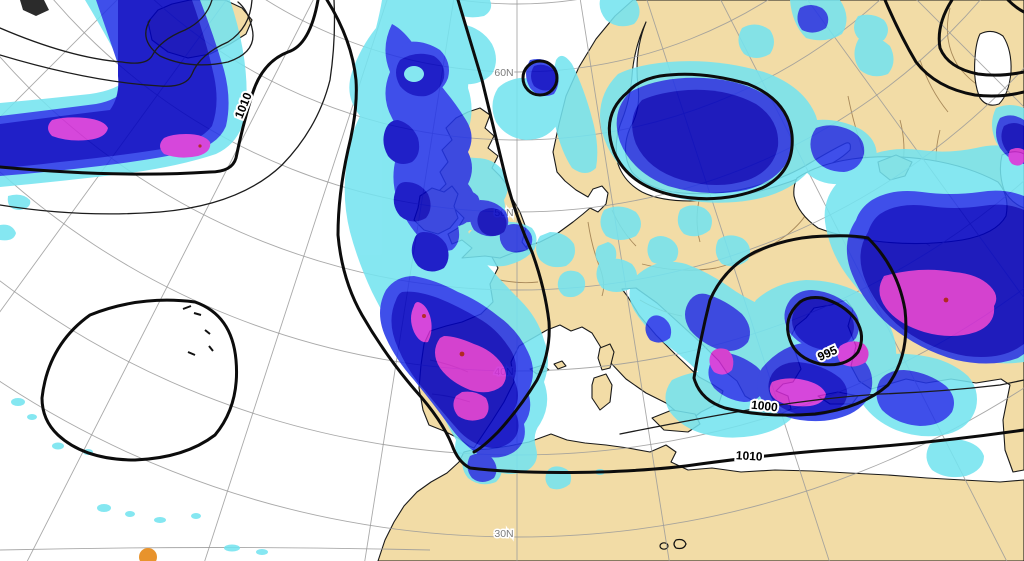 Image resolution: width=1024 pixels, height=561 pixels. Describe the element at coordinates (824, 331) in the screenshot. I see `isobar-thick-995-aegean` at that location.